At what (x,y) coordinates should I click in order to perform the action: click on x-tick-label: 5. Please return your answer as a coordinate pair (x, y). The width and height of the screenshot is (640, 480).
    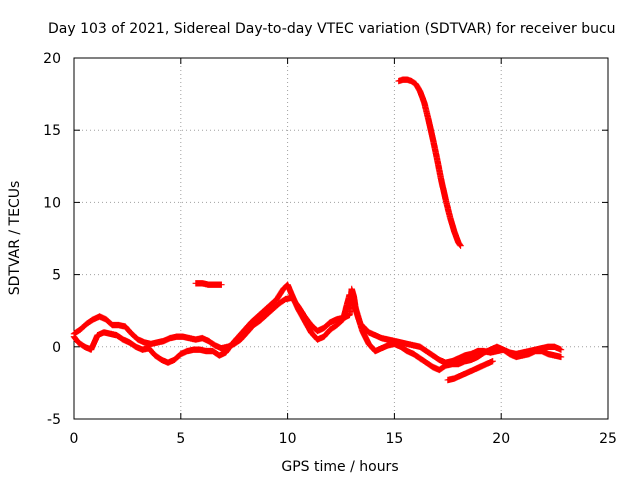
    Looking at the image, I should click on (180, 439).